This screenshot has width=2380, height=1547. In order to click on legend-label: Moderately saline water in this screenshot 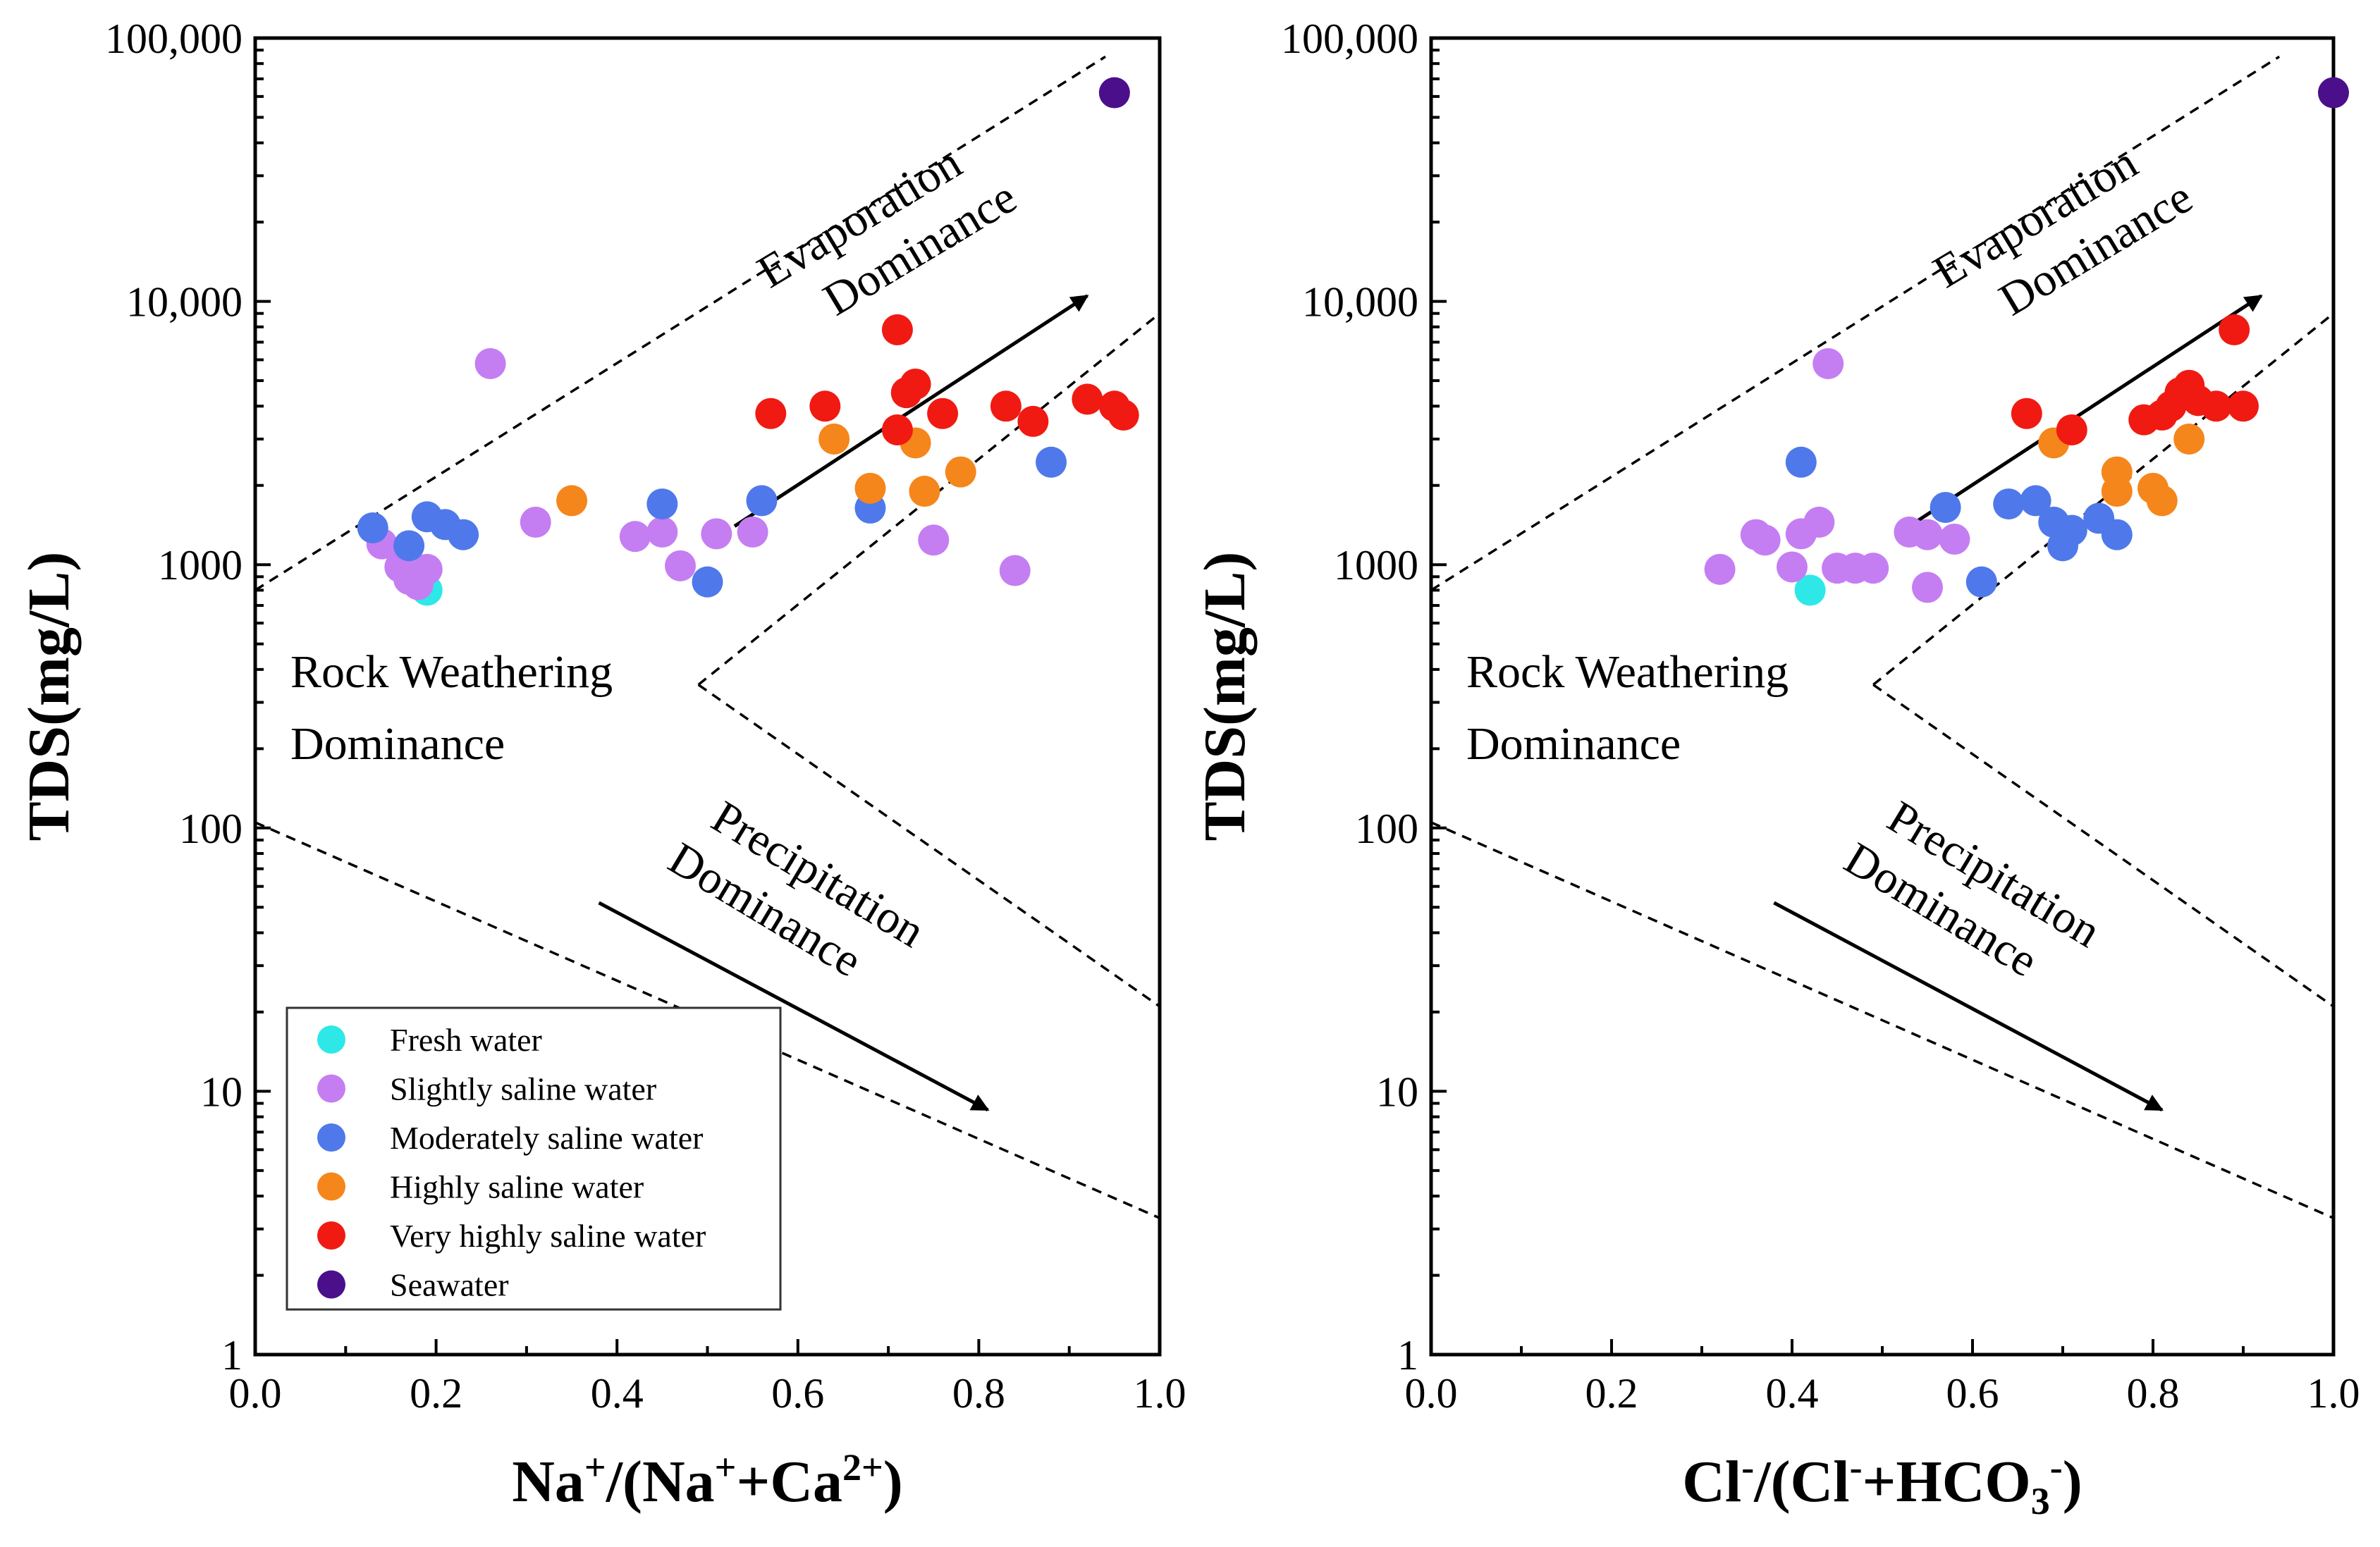, I will do `click(546, 1138)`.